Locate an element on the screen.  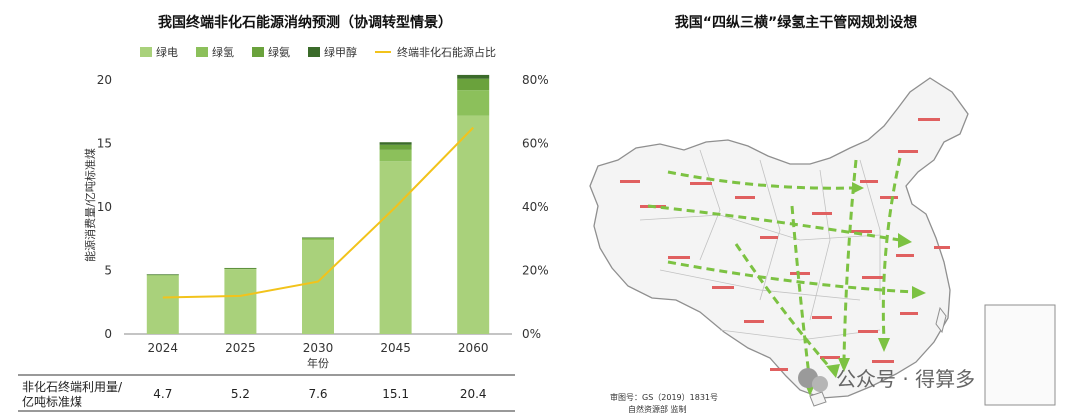
legend-label: 绿氢 is located at coordinates (223, 52).